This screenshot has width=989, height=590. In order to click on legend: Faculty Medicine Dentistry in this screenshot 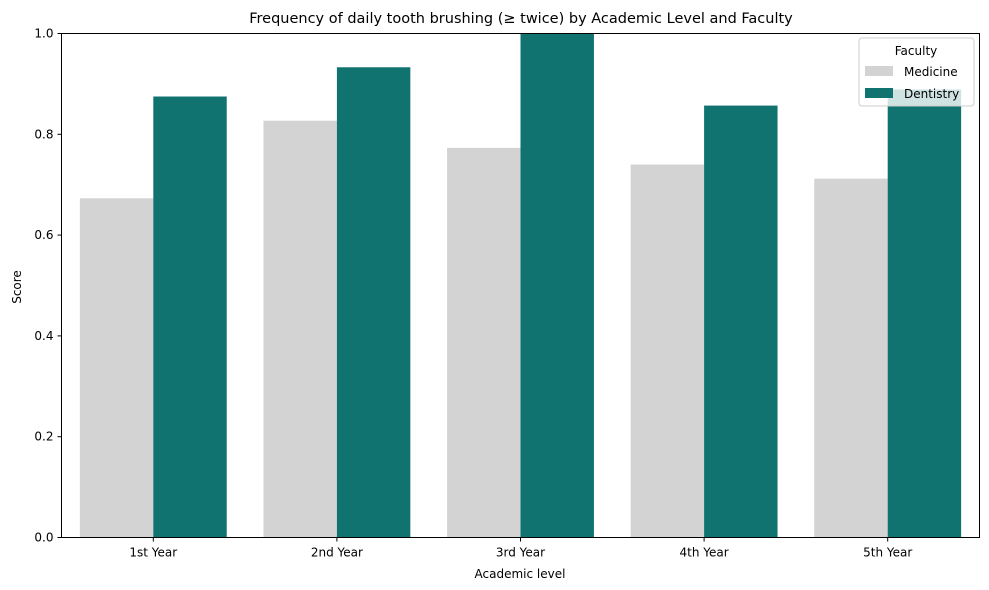, I will do `click(916, 72)`.